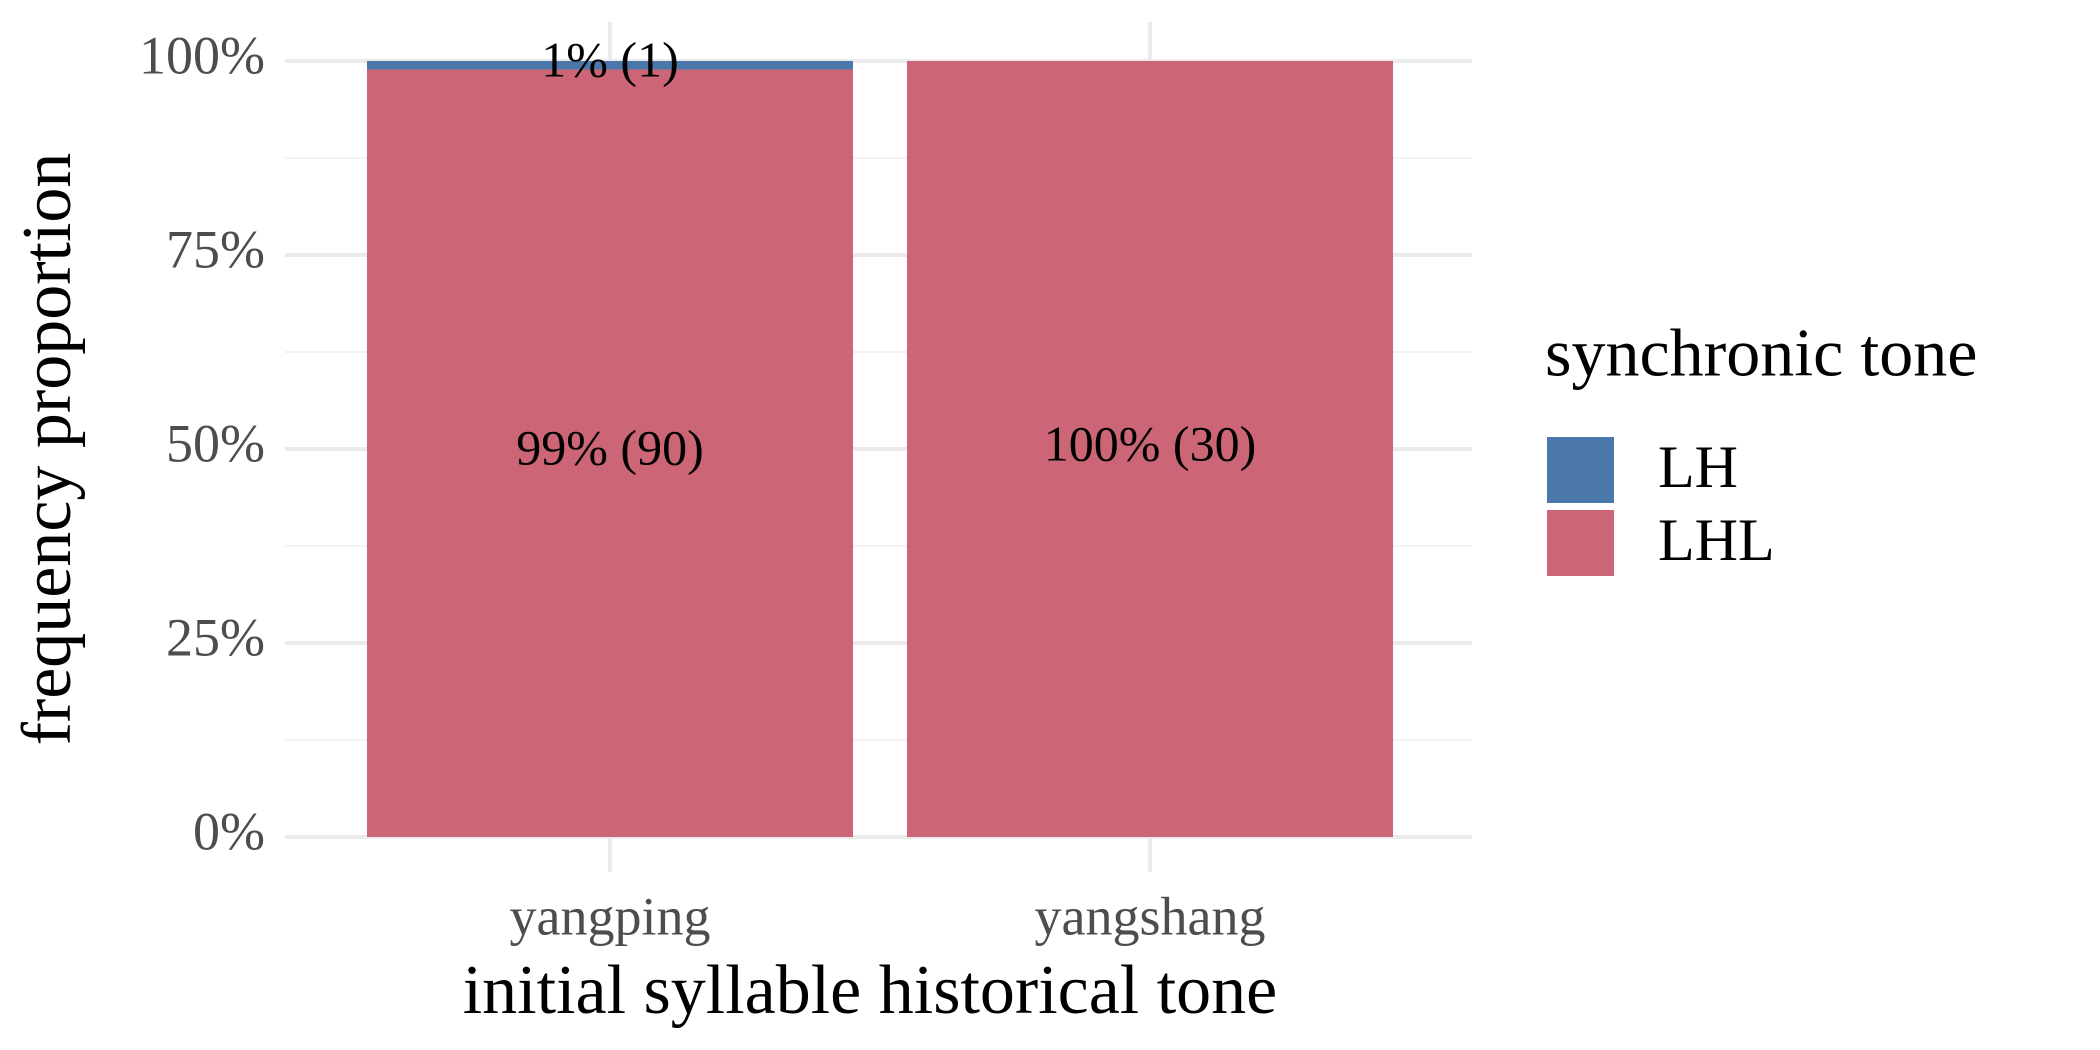 The width and height of the screenshot is (2100, 1050). I want to click on legend-title: synchronic tone, so click(1761, 353).